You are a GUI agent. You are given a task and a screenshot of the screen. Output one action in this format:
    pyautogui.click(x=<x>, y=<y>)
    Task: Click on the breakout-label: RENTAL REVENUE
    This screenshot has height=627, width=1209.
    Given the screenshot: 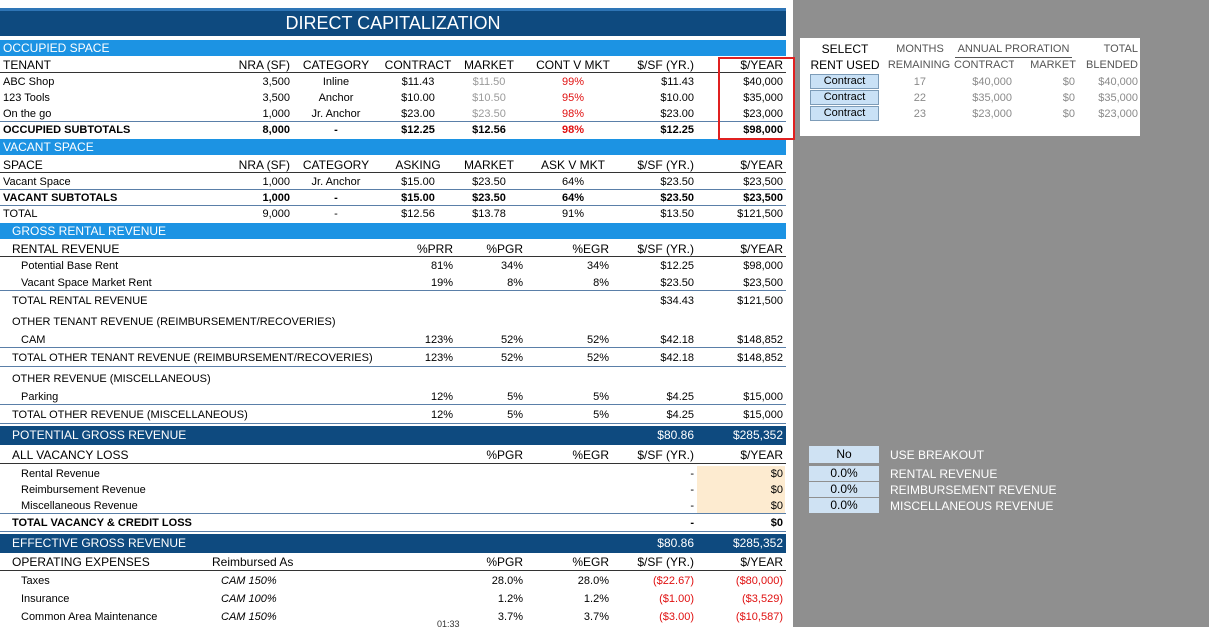 What is the action you would take?
    pyautogui.click(x=944, y=474)
    